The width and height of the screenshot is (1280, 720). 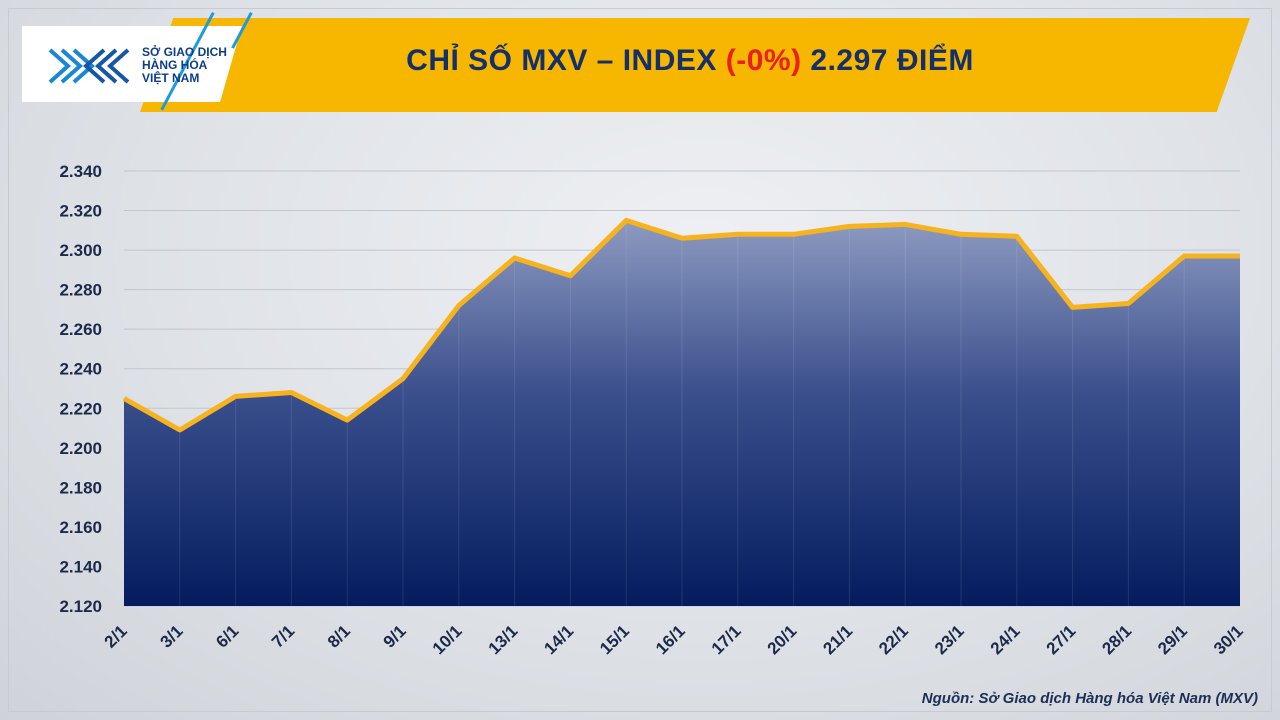 What do you see at coordinates (1228, 639) in the screenshot?
I see `x-tick-label: 30/1` at bounding box center [1228, 639].